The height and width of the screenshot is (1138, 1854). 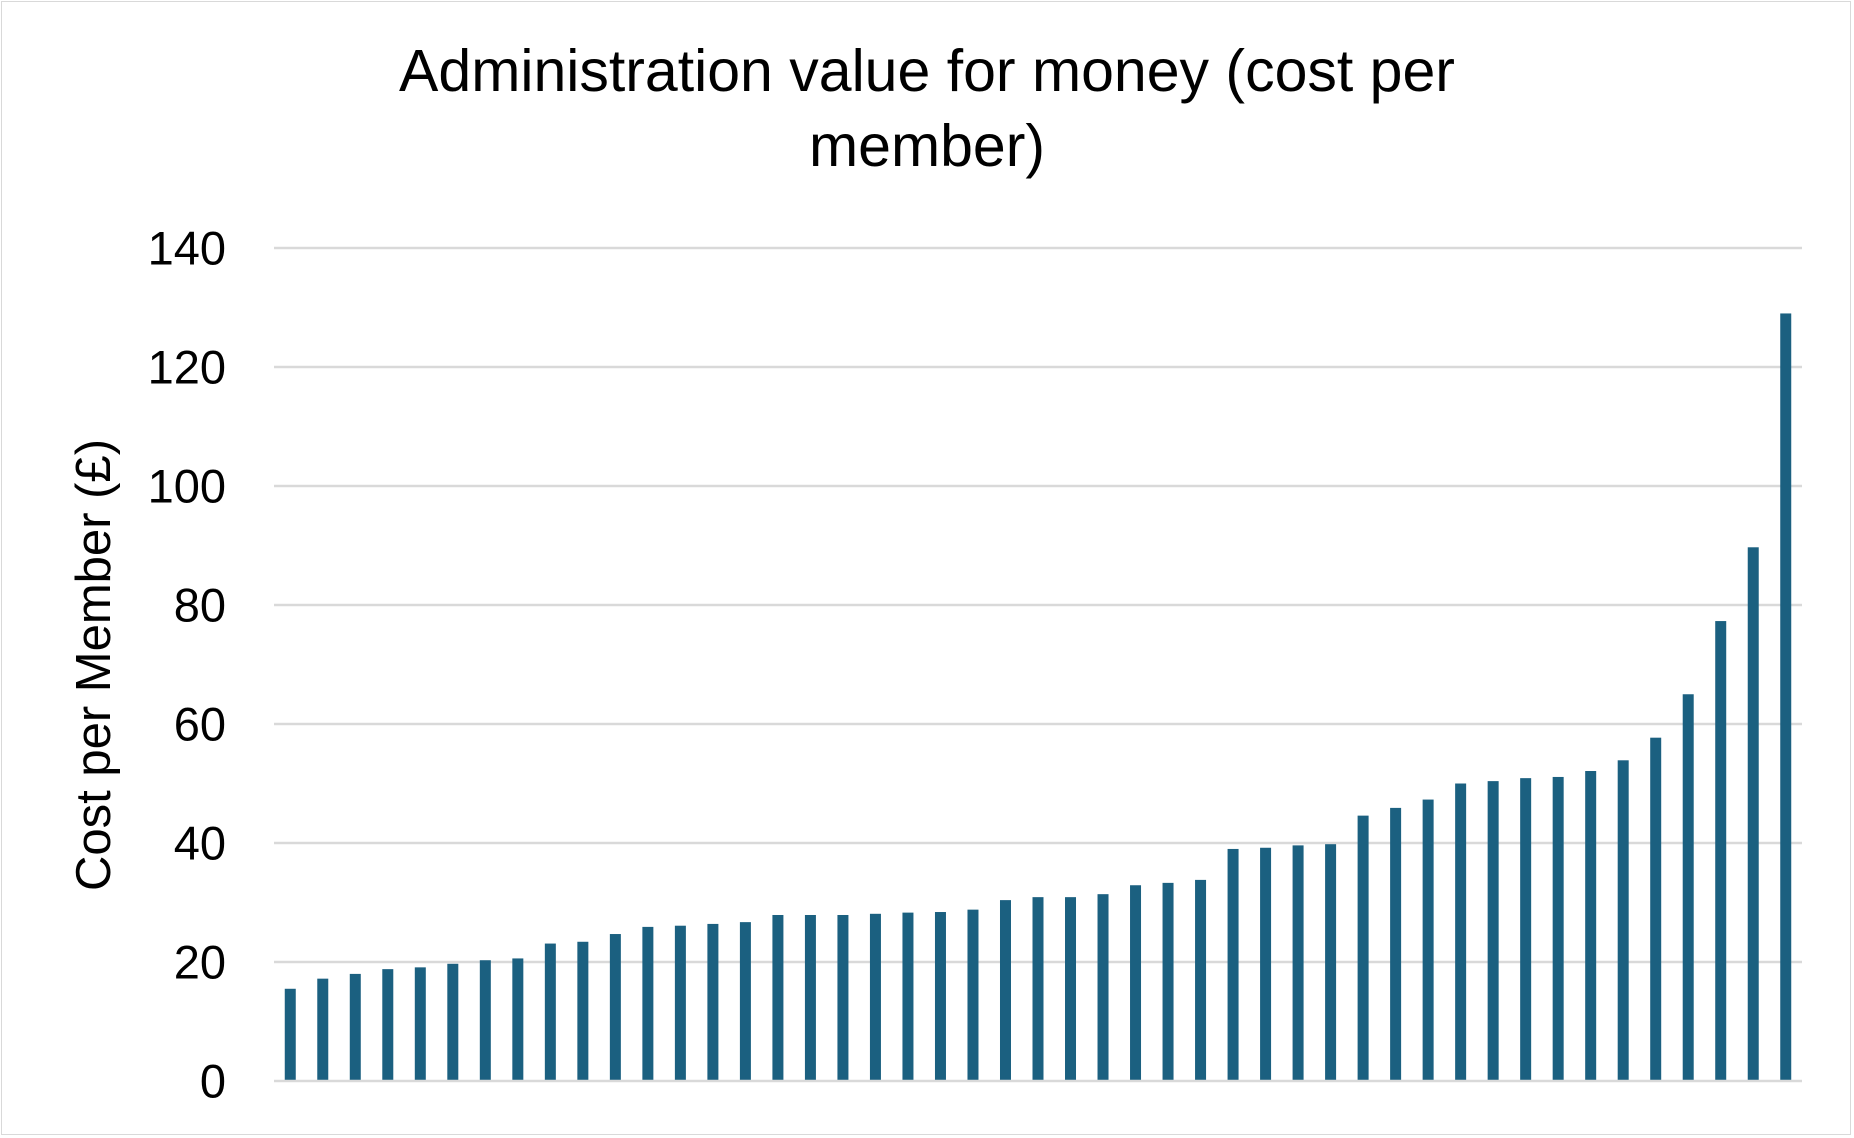 I want to click on y-tick-label: 60, so click(x=200, y=724).